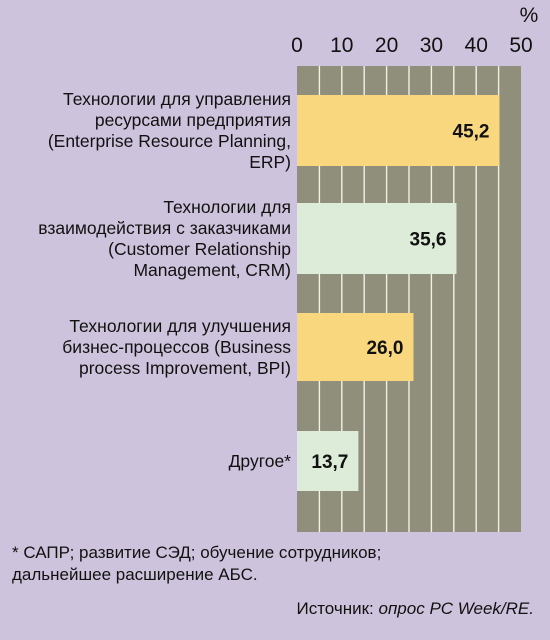  Describe the element at coordinates (529, 15) in the screenshot. I see `unit-label: %` at that location.